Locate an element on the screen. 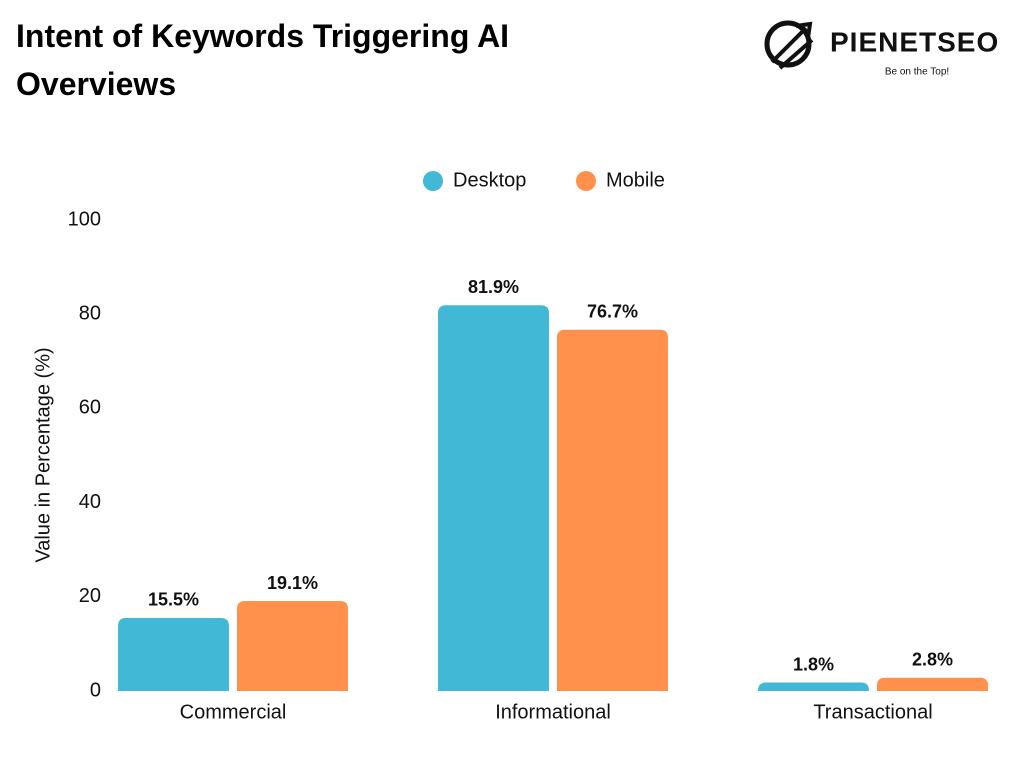 This screenshot has width=1024, height=768. y-tick-label: 40 is located at coordinates (90, 502).